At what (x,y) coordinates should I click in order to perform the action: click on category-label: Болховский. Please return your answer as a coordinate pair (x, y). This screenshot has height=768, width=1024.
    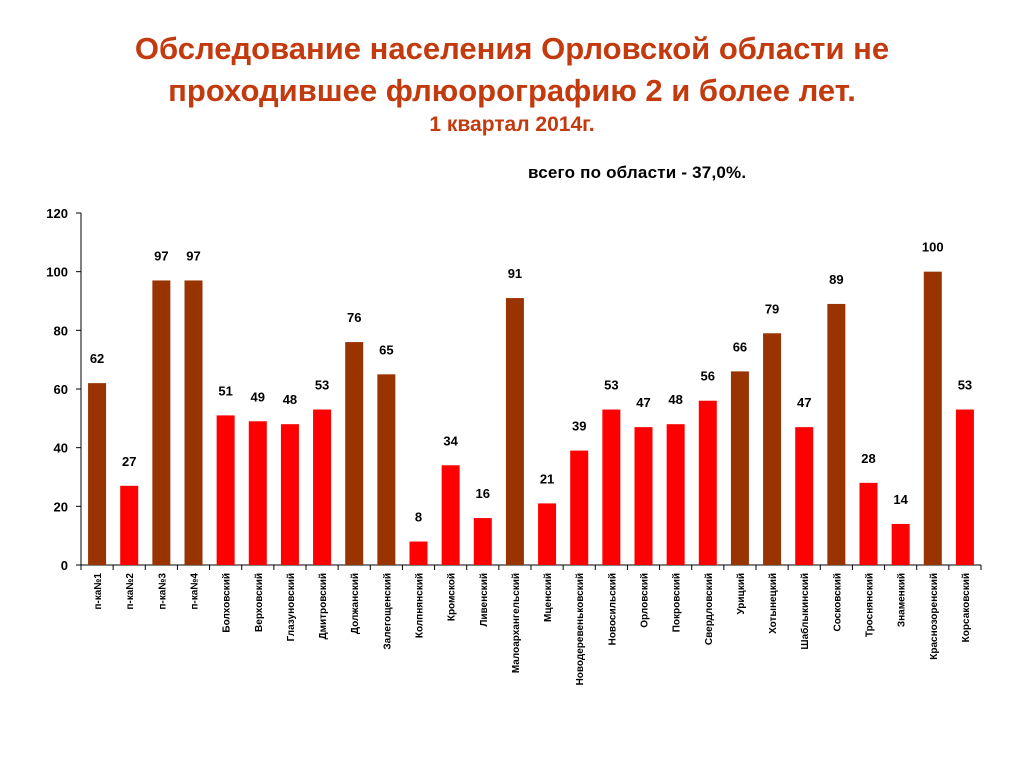
    Looking at the image, I should click on (227, 603).